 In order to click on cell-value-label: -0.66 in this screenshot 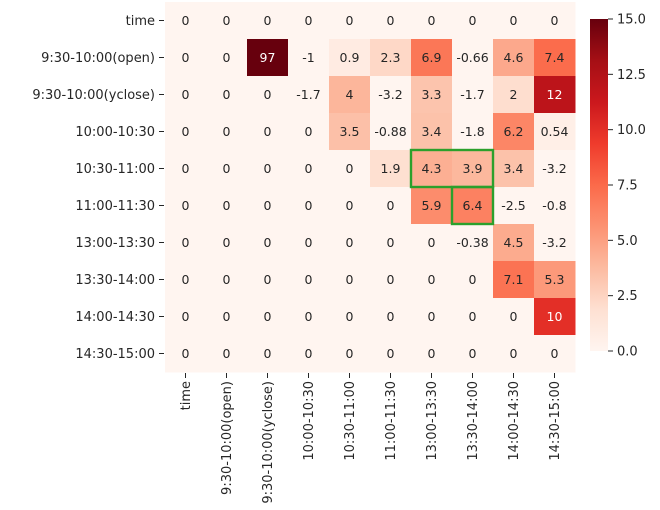, I will do `click(472, 57)`.